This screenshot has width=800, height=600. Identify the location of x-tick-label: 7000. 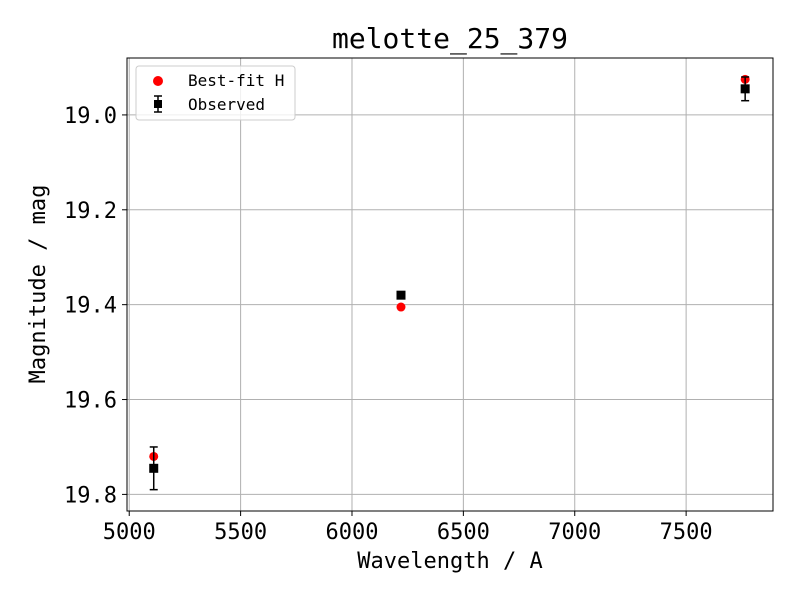
(574, 532).